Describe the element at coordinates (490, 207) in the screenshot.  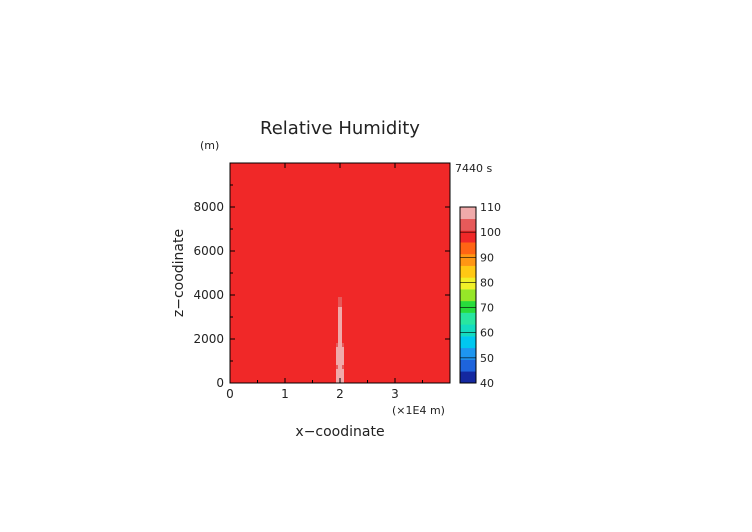
I see `colorbar-label: 110` at that location.